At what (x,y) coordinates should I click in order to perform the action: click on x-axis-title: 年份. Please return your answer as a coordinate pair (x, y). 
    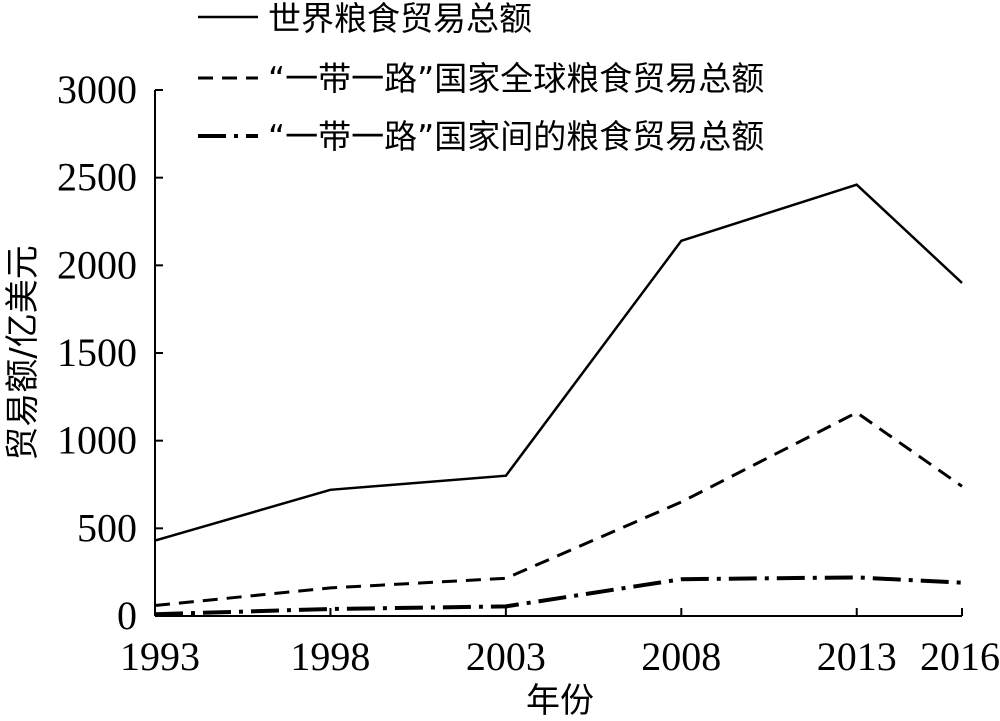
    Looking at the image, I should click on (560, 701).